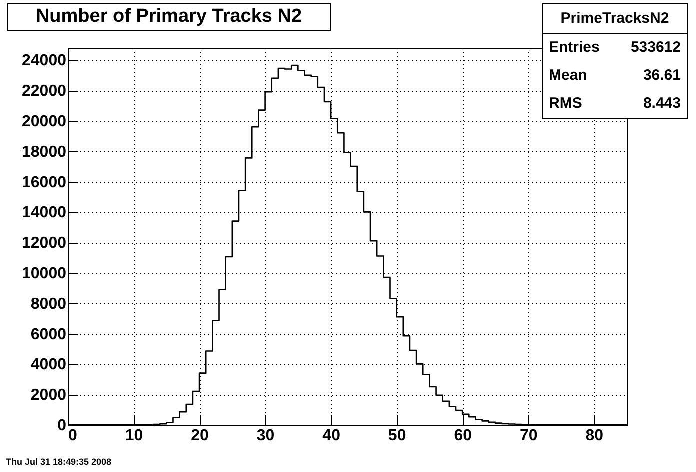  What do you see at coordinates (662, 104) in the screenshot?
I see `text: 8.443` at bounding box center [662, 104].